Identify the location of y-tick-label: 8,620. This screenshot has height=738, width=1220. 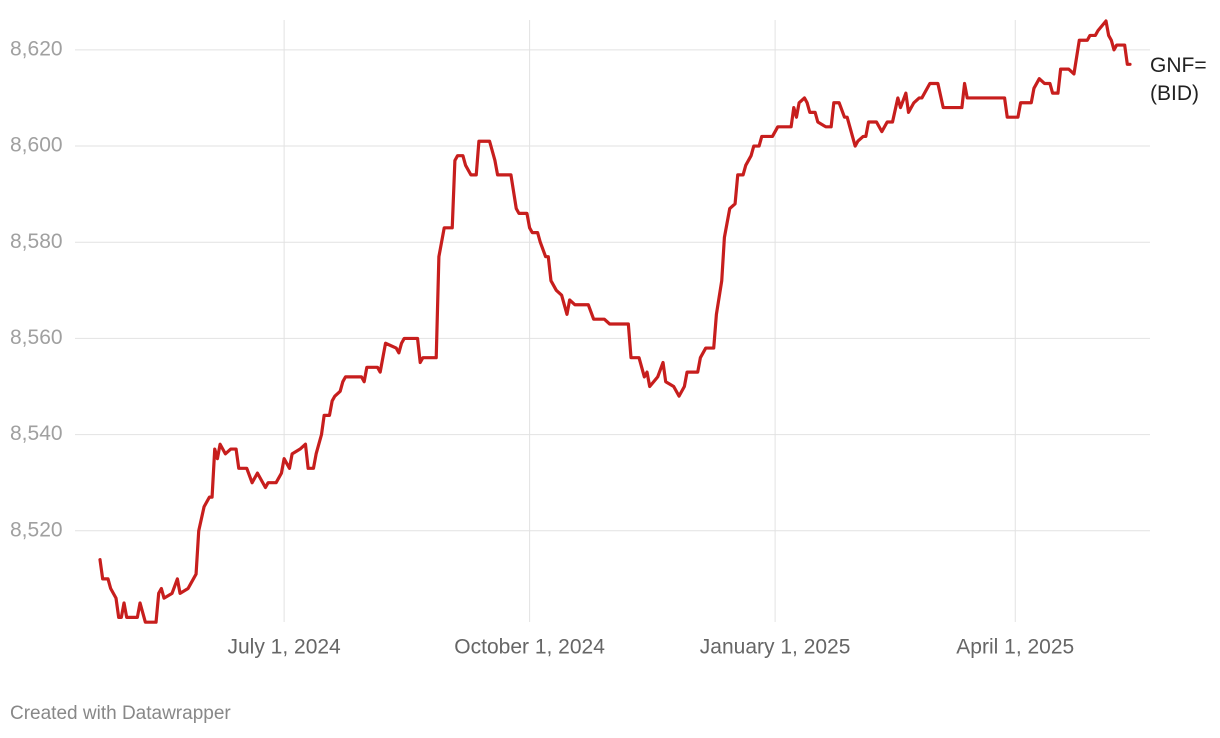
(36, 48).